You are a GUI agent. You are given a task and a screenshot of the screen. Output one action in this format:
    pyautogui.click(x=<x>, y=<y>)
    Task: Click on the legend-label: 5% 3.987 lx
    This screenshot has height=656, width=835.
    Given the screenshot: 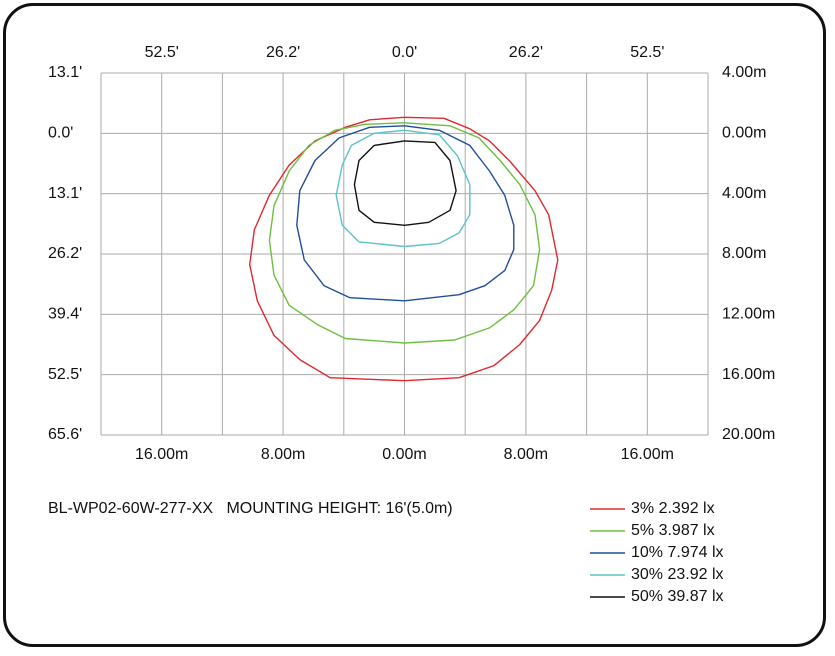 What is the action you would take?
    pyautogui.click(x=673, y=530)
    